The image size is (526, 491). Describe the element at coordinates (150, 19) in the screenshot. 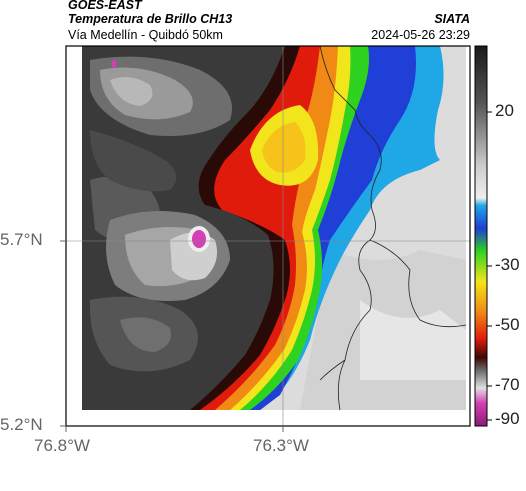

I see `product-title: Temperatura de Brillo CH13` at that location.